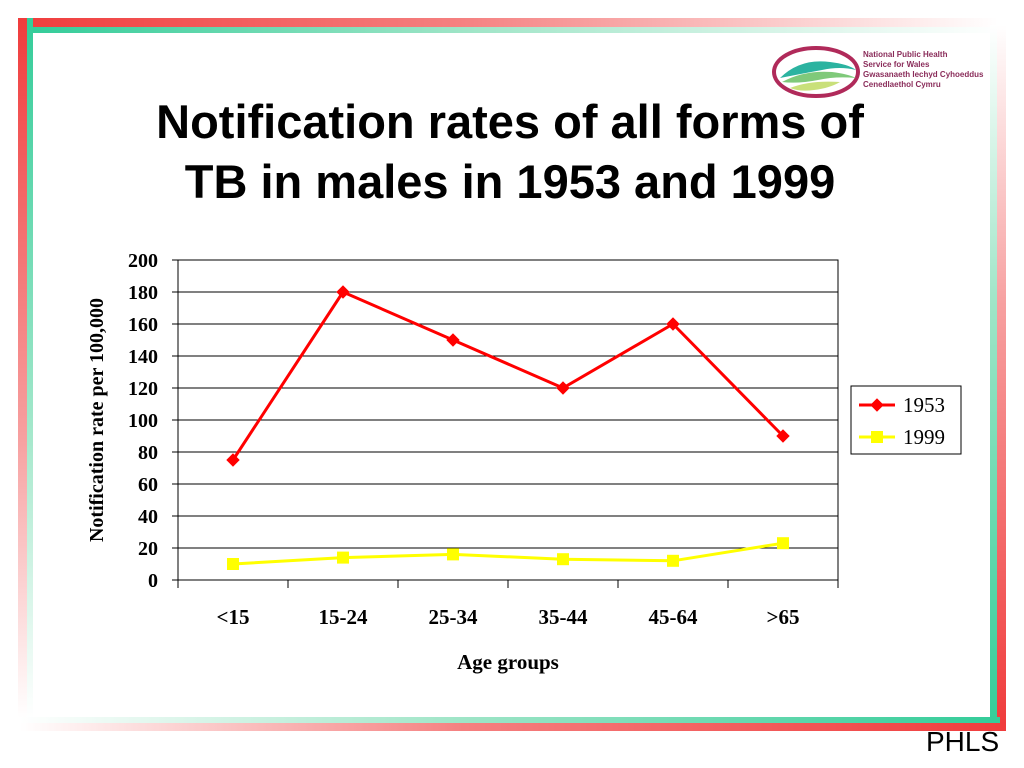  What do you see at coordinates (563, 617) in the screenshot?
I see `x-tick-label: 35-44` at bounding box center [563, 617].